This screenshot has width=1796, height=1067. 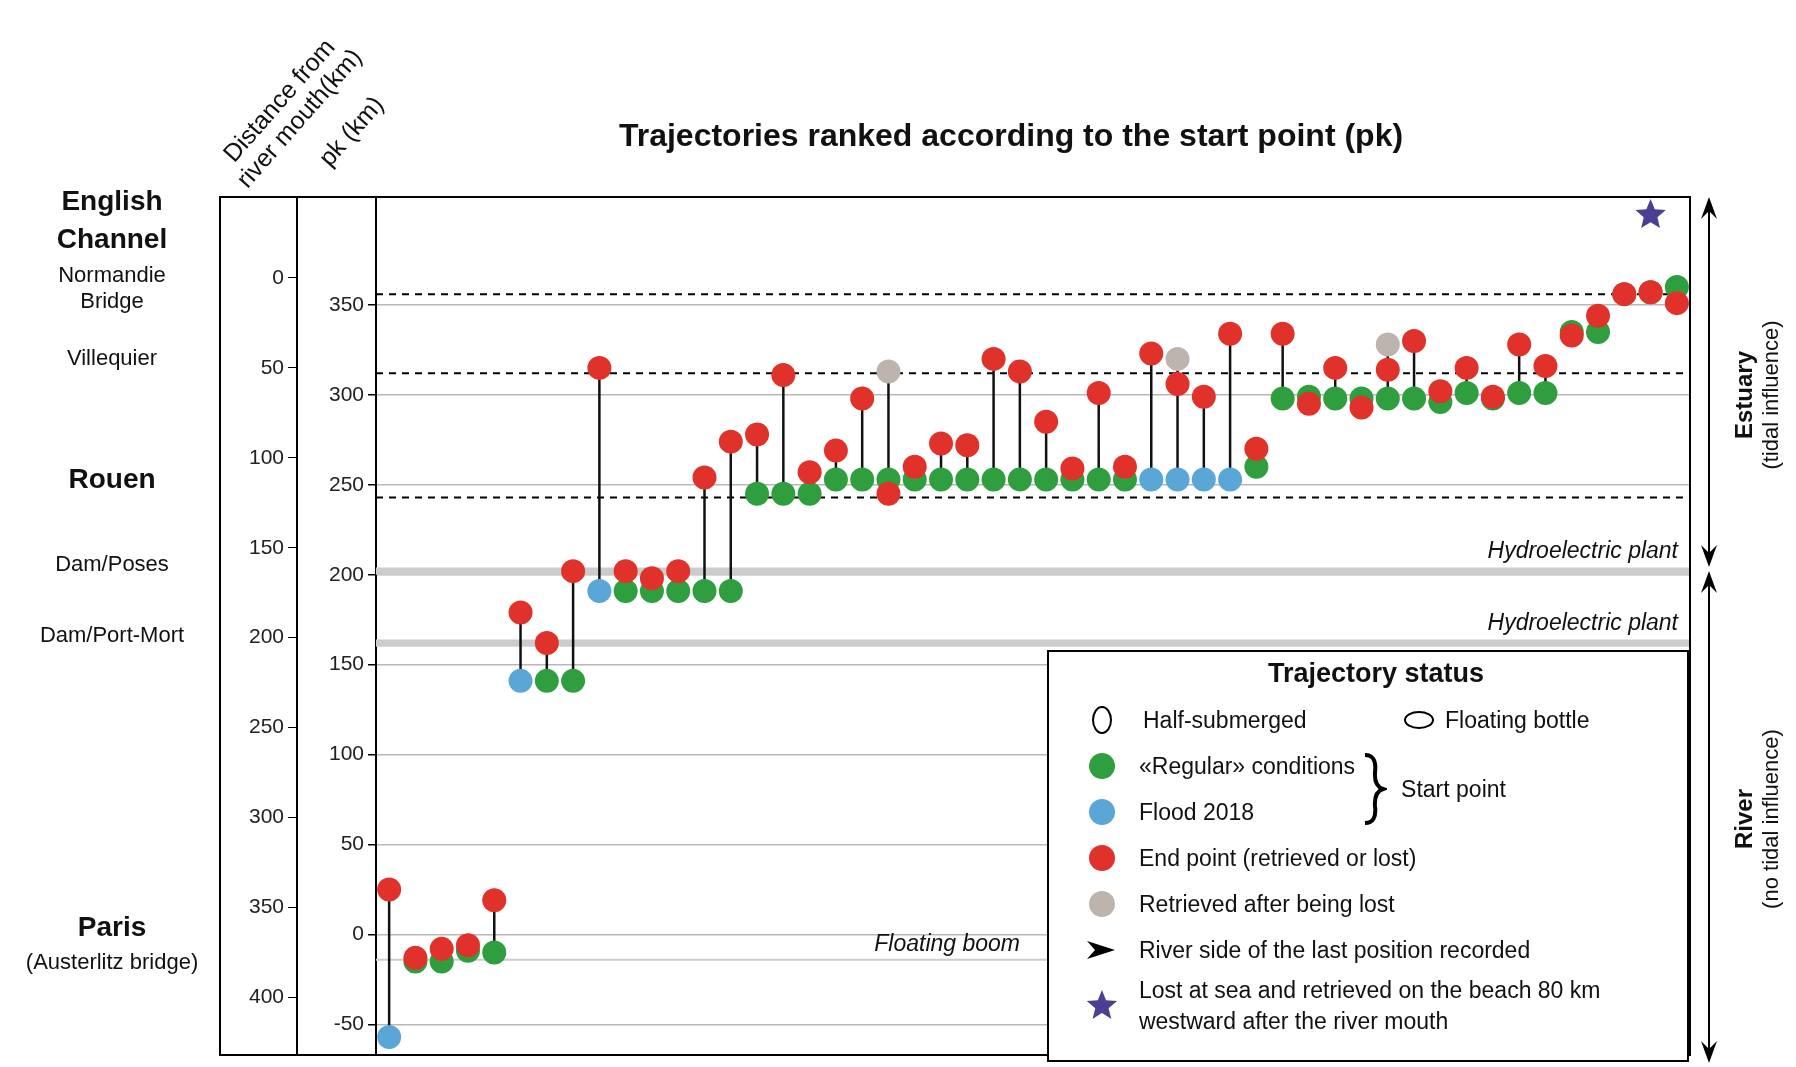 What do you see at coordinates (947, 942) in the screenshot?
I see `ref-line-label: Floating boom` at bounding box center [947, 942].